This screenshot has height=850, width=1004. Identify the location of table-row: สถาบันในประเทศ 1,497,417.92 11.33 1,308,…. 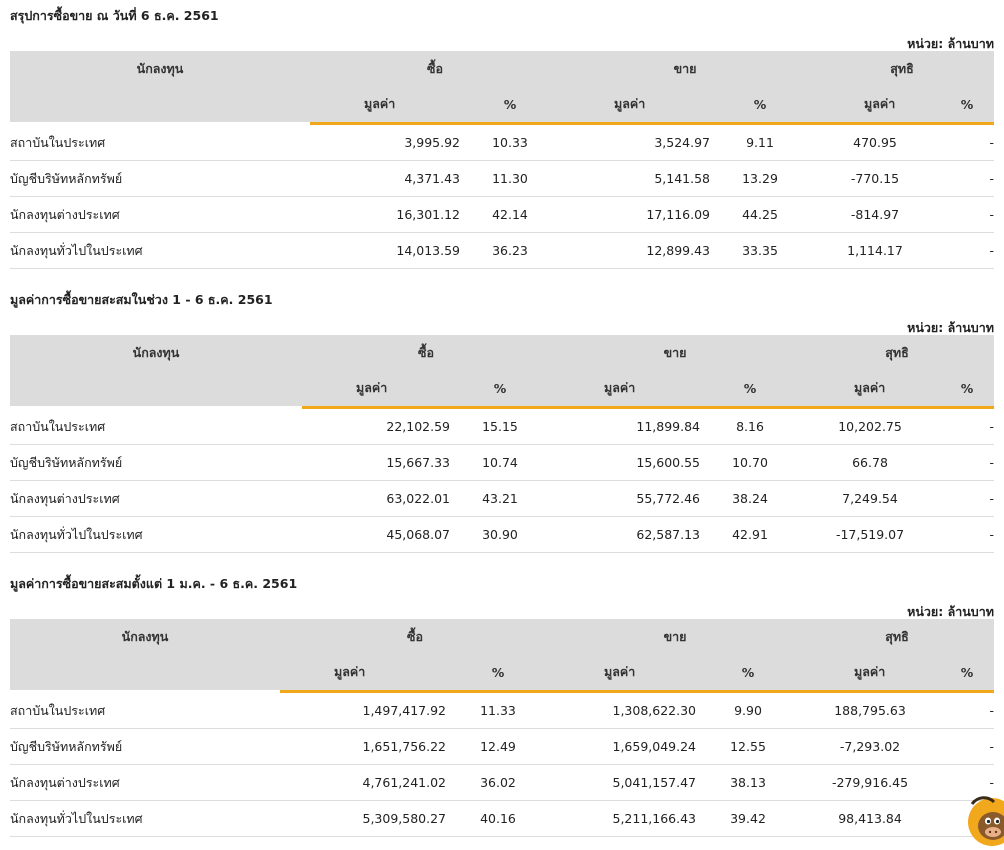
(502, 710).